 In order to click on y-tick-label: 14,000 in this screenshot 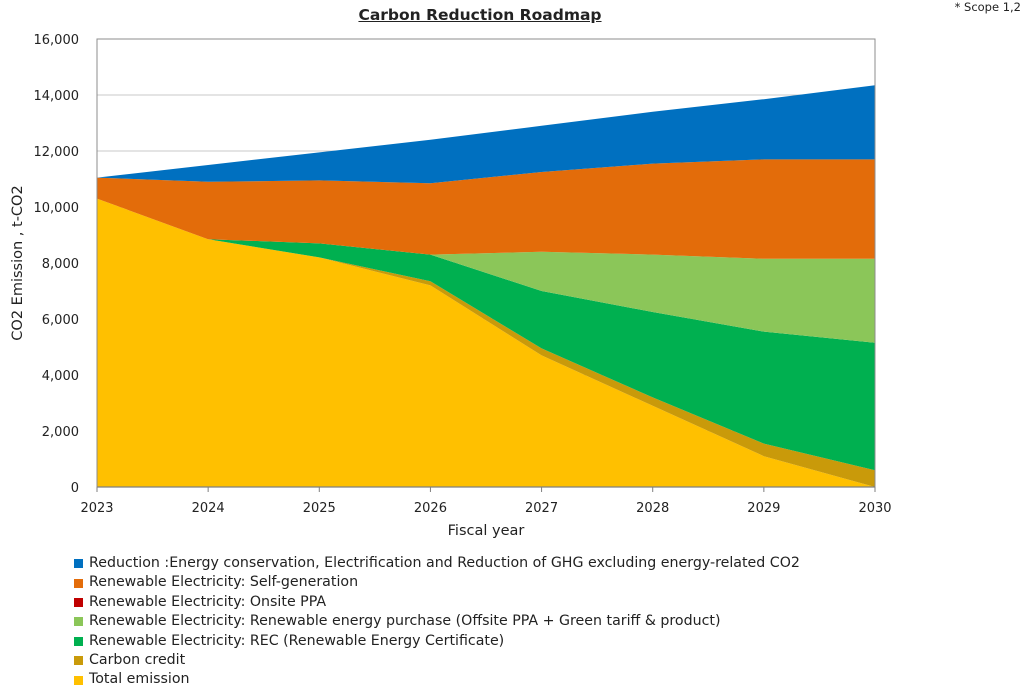, I will do `click(57, 96)`.